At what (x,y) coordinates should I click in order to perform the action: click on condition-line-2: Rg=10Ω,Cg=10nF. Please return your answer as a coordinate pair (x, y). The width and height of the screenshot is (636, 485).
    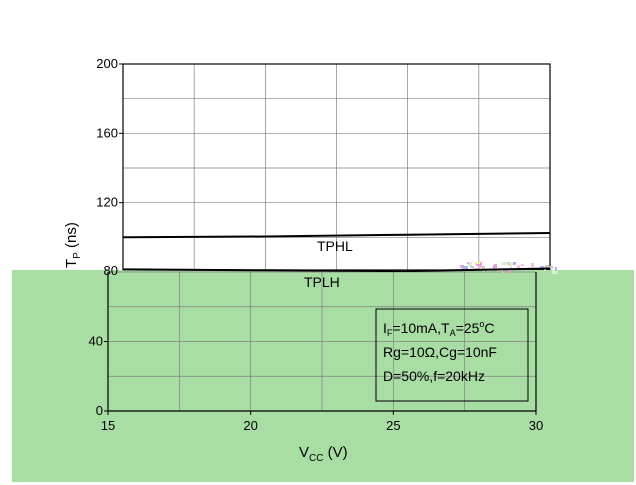
    Looking at the image, I should click on (440, 352).